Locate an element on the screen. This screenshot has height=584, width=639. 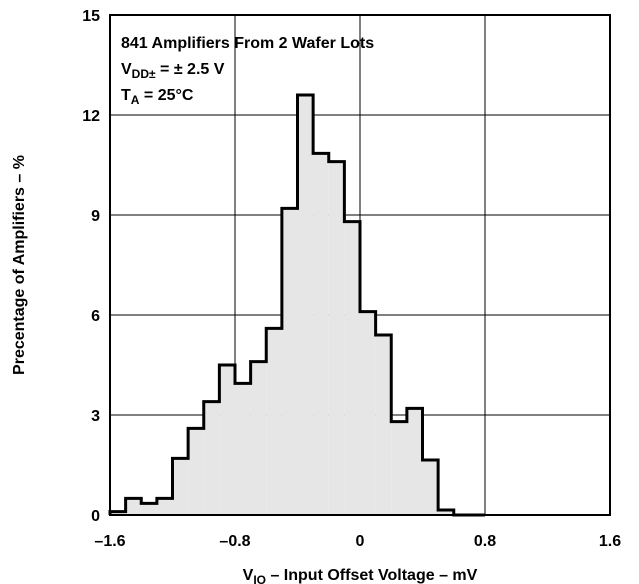
y-tick-label: 12 is located at coordinates (91, 116).